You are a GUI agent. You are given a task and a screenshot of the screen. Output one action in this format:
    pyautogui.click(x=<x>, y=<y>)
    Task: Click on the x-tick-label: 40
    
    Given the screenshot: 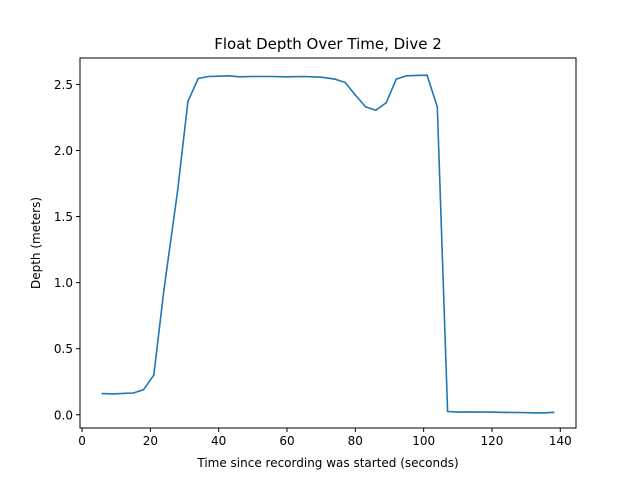 What is the action you would take?
    pyautogui.click(x=218, y=441)
    